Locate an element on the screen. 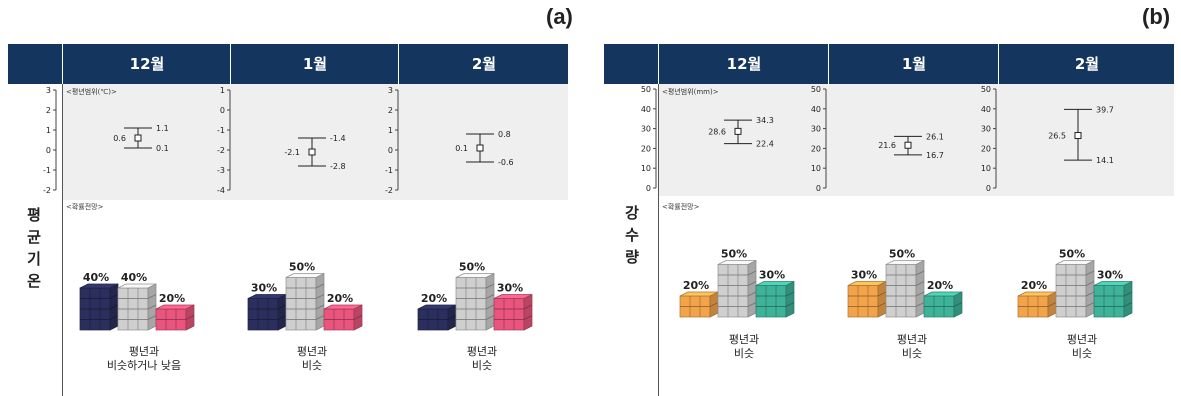 The image size is (1181, 396). lower-value-label: 16.7 is located at coordinates (935, 155).